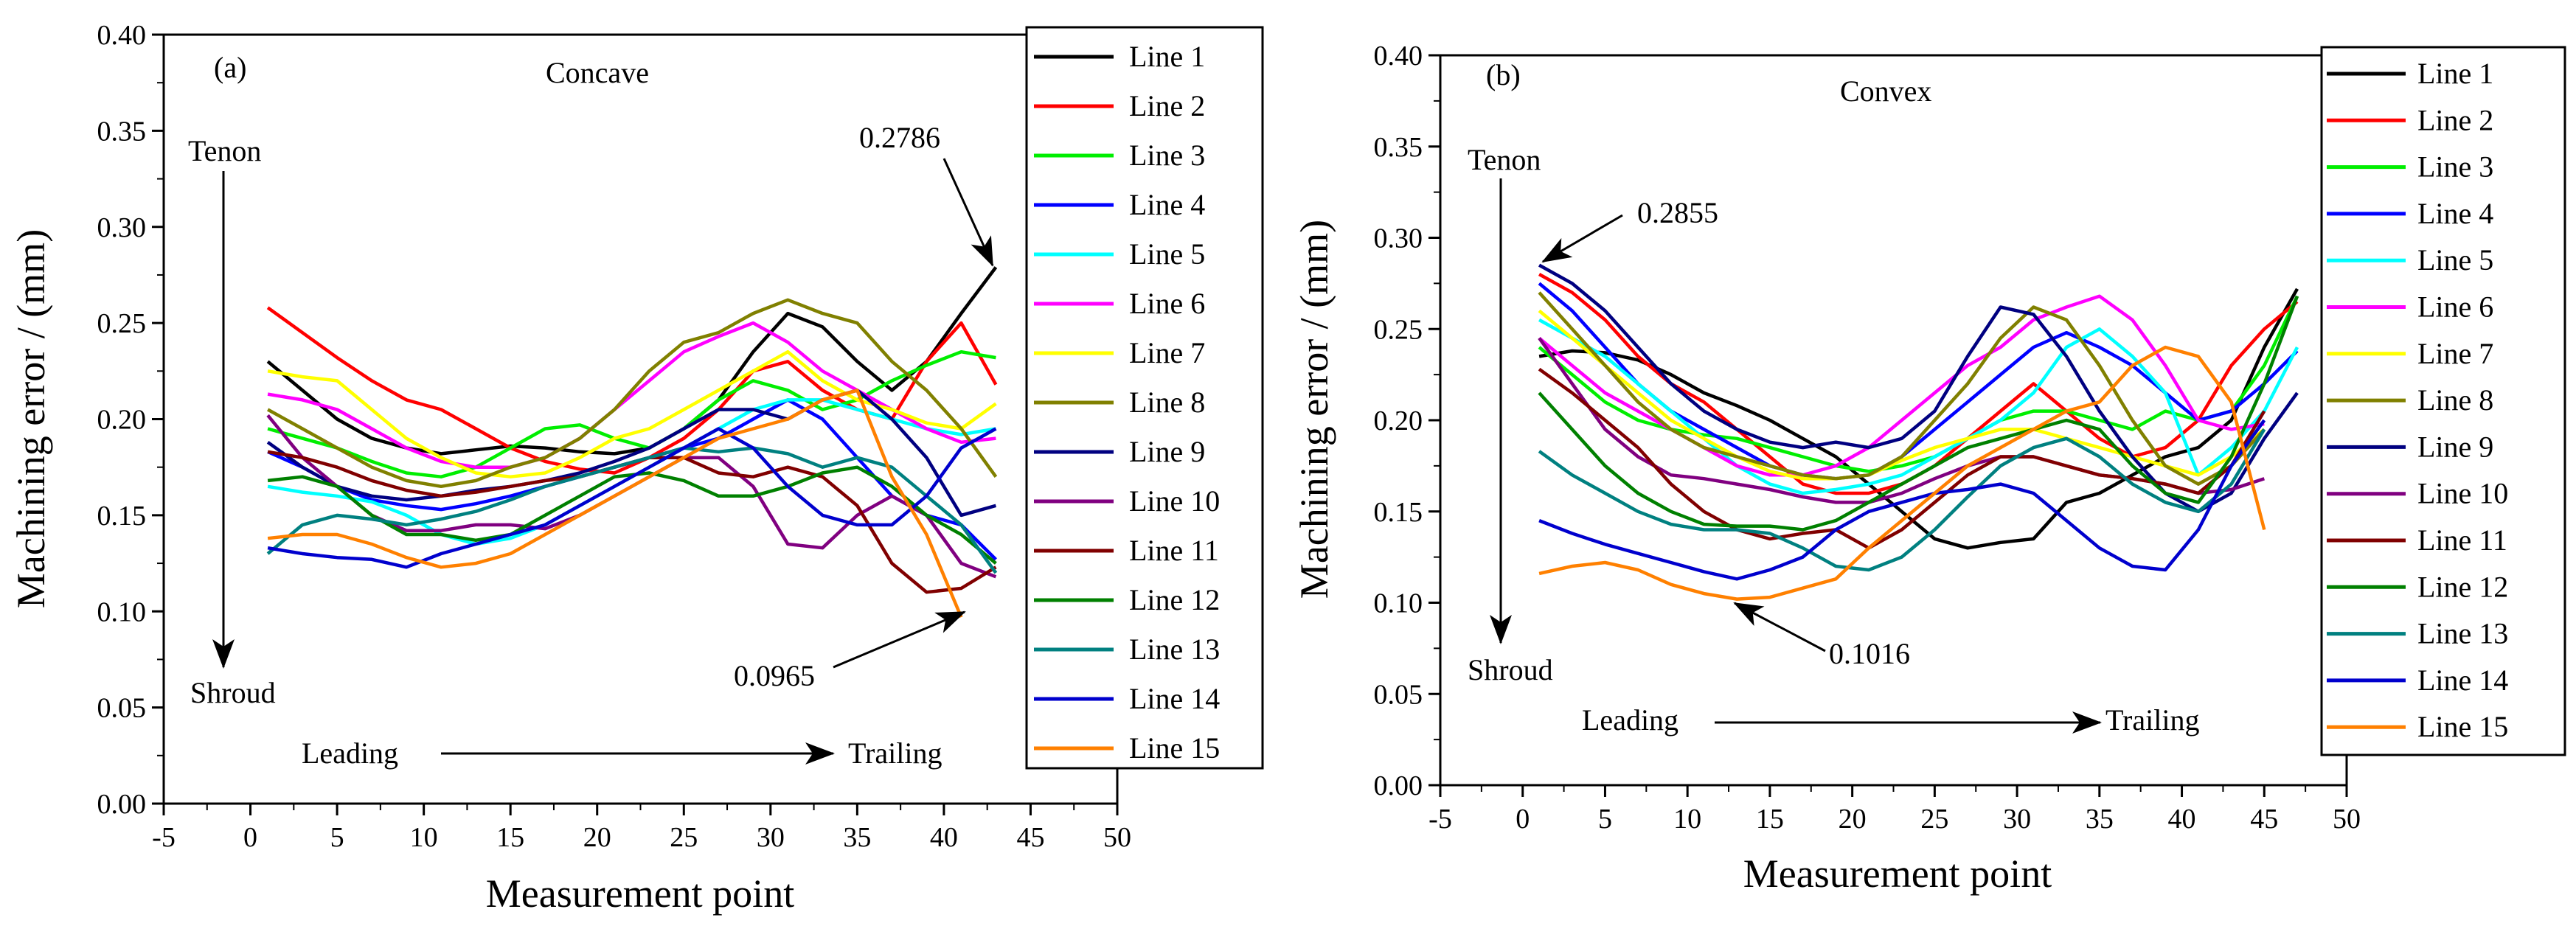 This screenshot has height=940, width=2576. I want to click on y-axis-title: Machining error / (mm), so click(1314, 410).